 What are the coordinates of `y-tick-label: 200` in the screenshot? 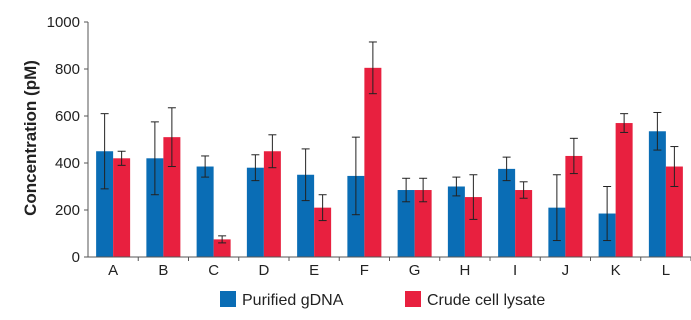 It's located at (67, 210).